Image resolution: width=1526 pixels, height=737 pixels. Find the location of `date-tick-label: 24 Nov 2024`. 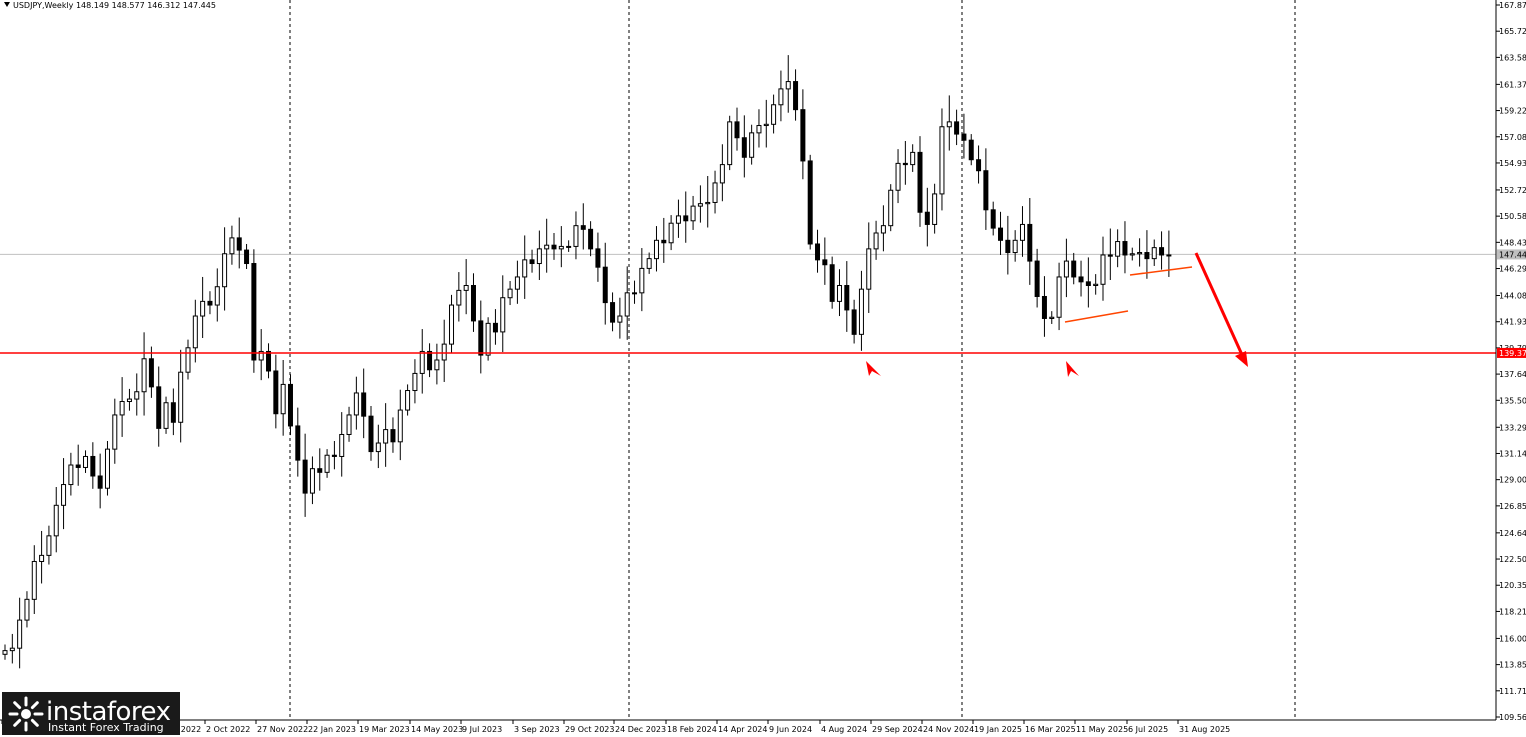

date-tick-label: 24 Nov 2024 is located at coordinates (948, 729).